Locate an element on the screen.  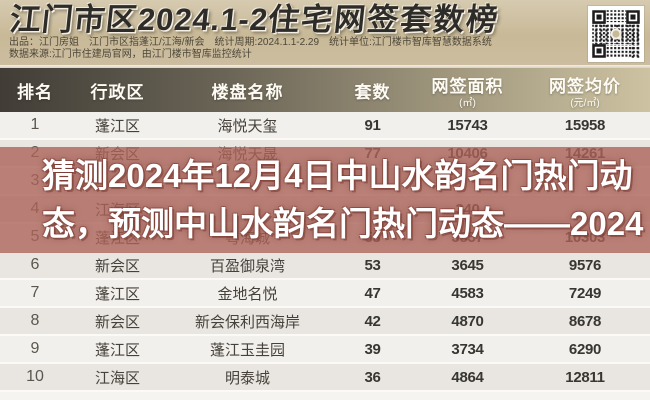
page-title-subject: 住宅网签套数榜 is located at coordinates (384, 19).